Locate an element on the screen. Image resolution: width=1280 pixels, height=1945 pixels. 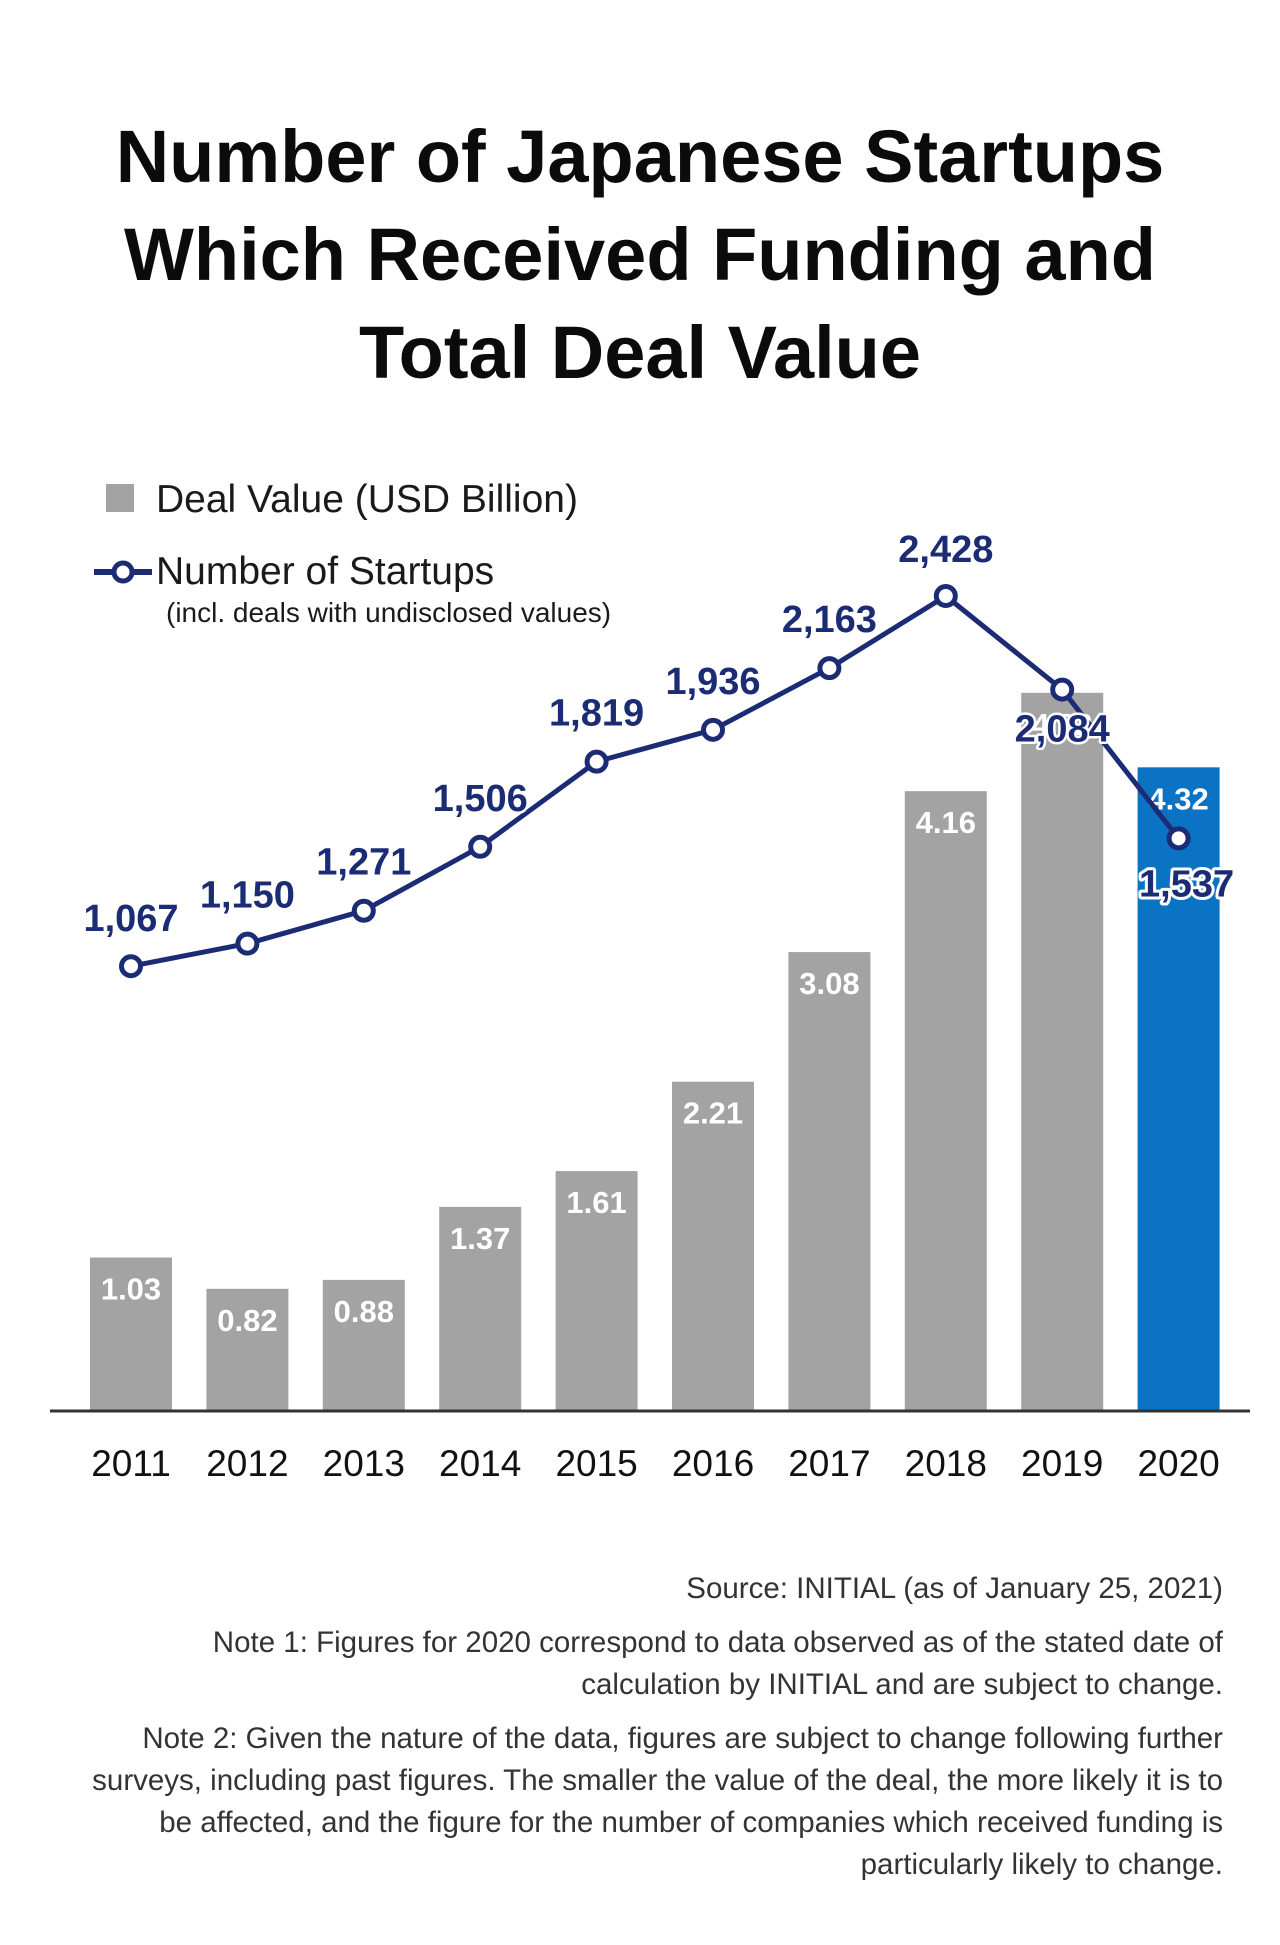
bar-label-2011: 1.03 is located at coordinates (131, 1289).